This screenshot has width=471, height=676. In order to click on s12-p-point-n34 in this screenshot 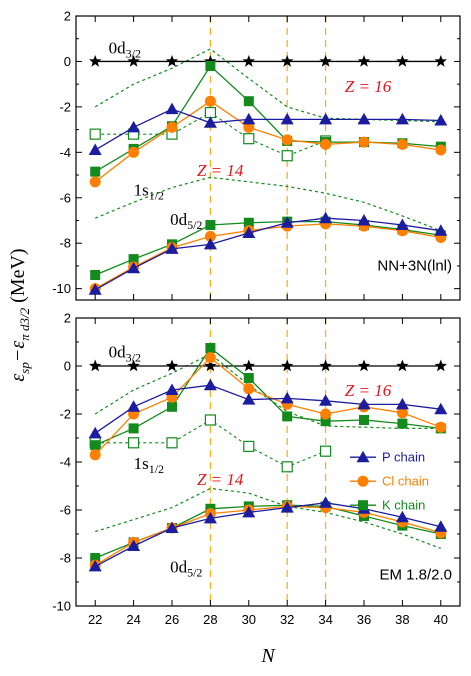, I will do `click(326, 118)`.